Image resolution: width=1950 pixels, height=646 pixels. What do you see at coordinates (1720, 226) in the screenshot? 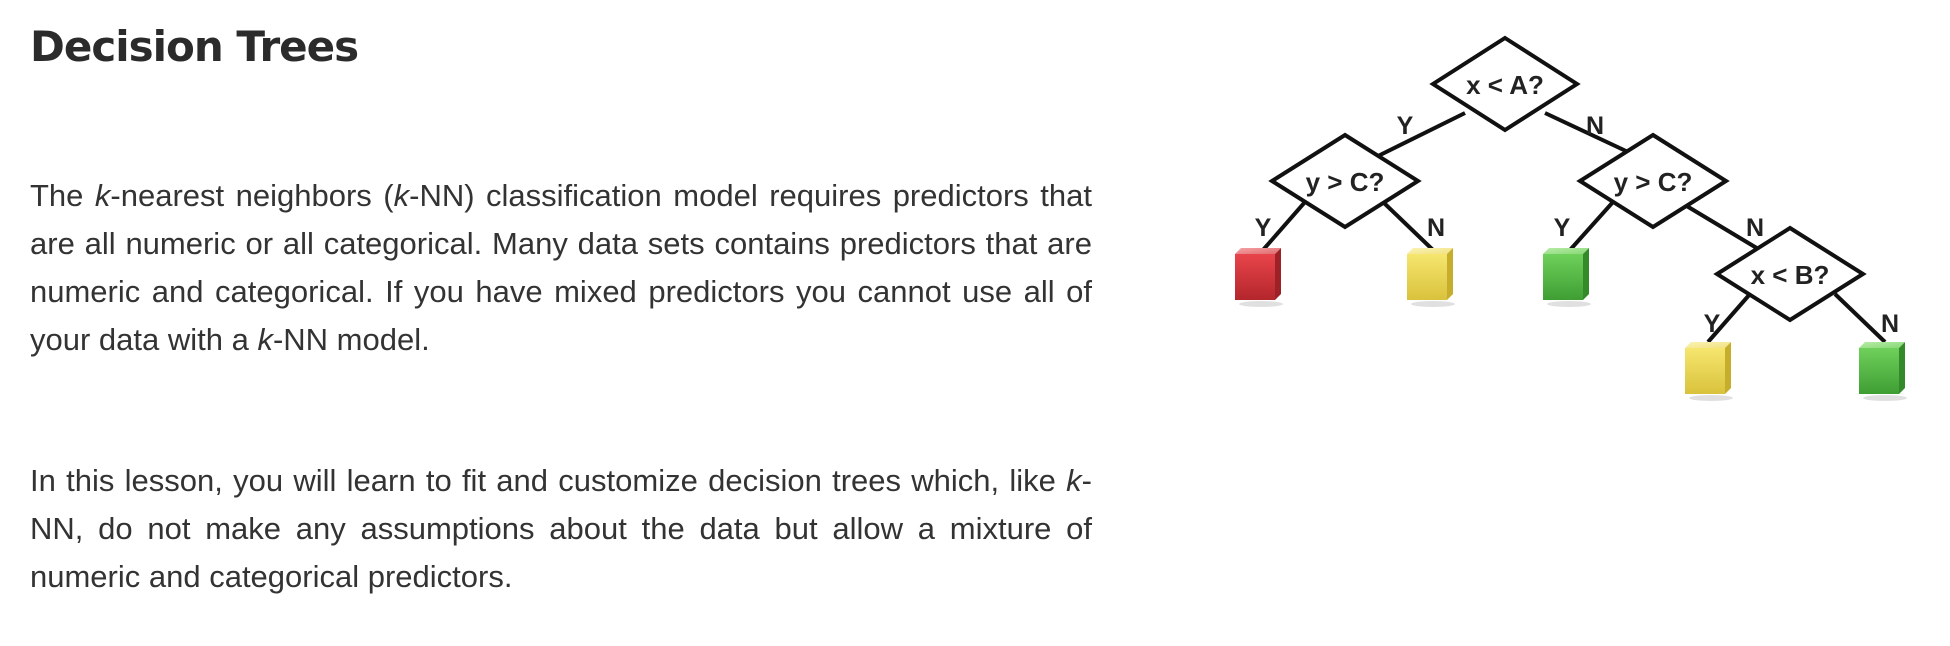
I see `edge-right-right` at bounding box center [1720, 226].